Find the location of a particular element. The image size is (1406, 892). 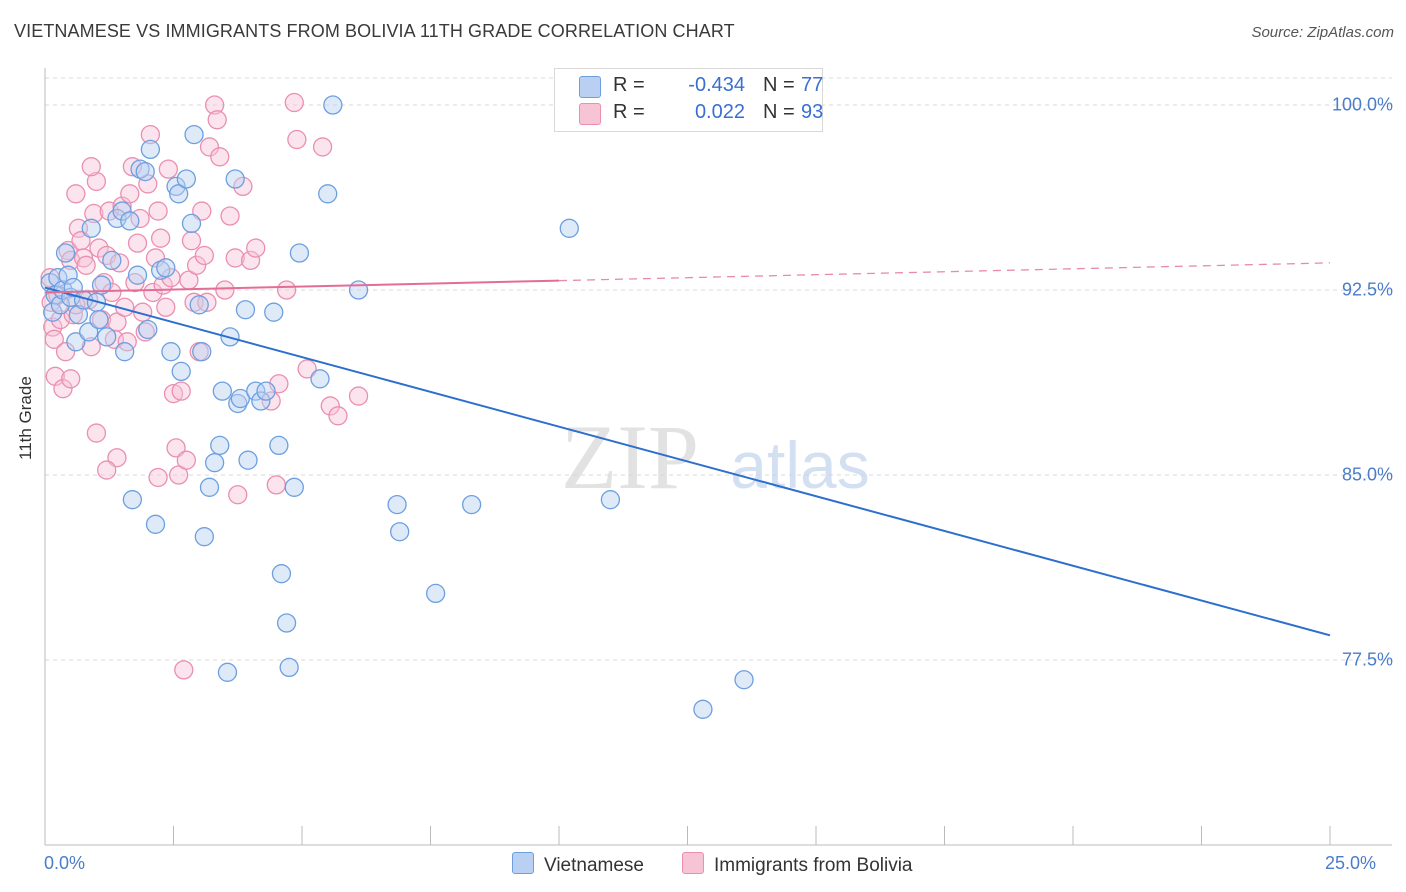

legend-label-bolivia: Immigrants from Bolivia is located at coordinates (813, 865).